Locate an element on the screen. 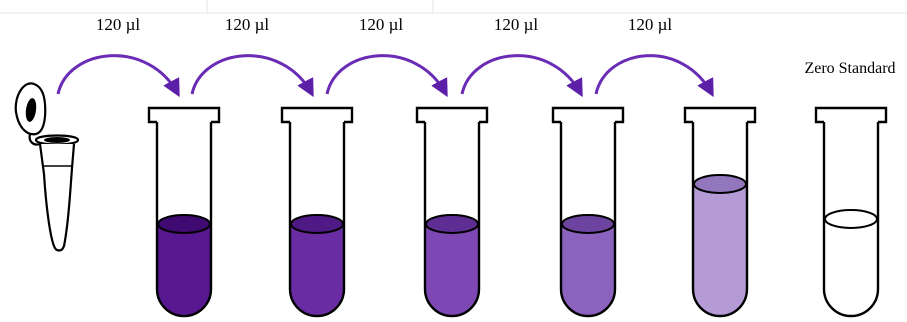 Image resolution: width=907 pixels, height=322 pixels. volume-labels: 120 µl 120 µl 120 µl 120 µl 120 µl is located at coordinates (384, 24).